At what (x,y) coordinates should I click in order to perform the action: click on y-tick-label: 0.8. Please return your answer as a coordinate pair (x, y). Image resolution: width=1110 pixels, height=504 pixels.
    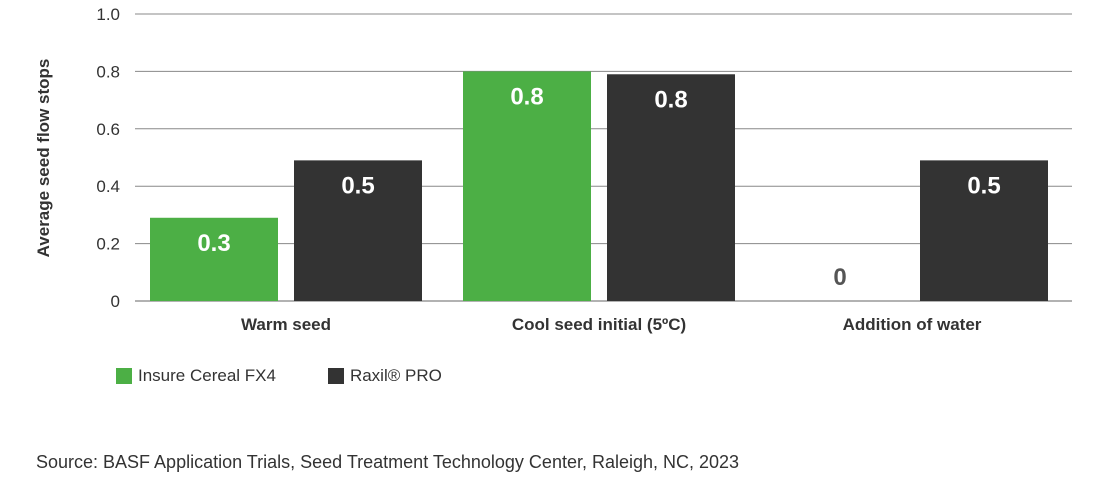
    Looking at the image, I should click on (108, 71).